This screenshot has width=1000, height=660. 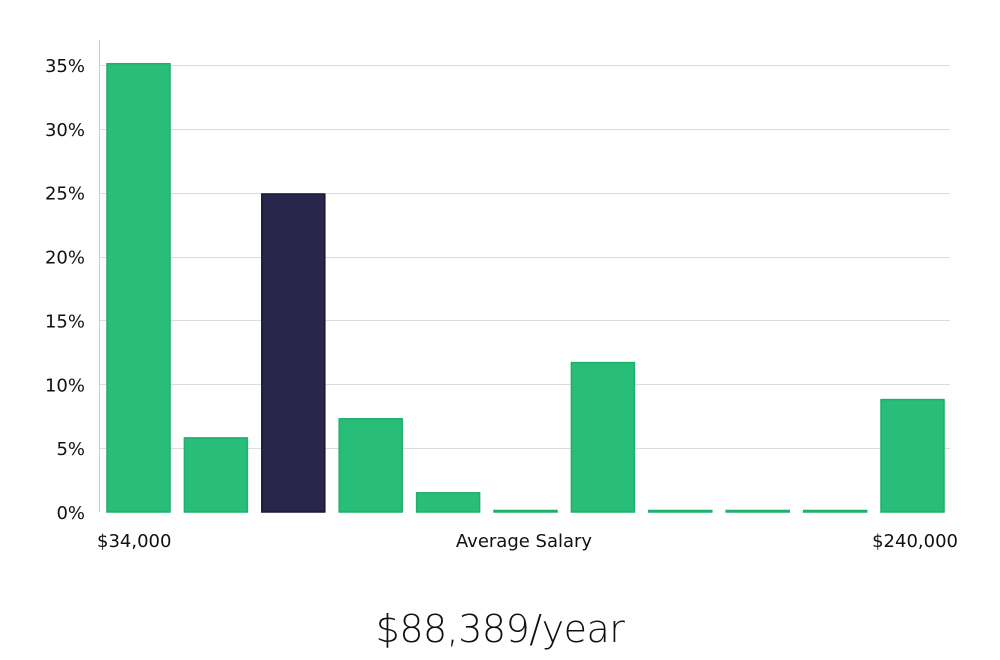 What do you see at coordinates (65, 290) in the screenshot?
I see `y-tick-labels: 0% 5% 10% 15% 20% 25% 30% 35%` at bounding box center [65, 290].